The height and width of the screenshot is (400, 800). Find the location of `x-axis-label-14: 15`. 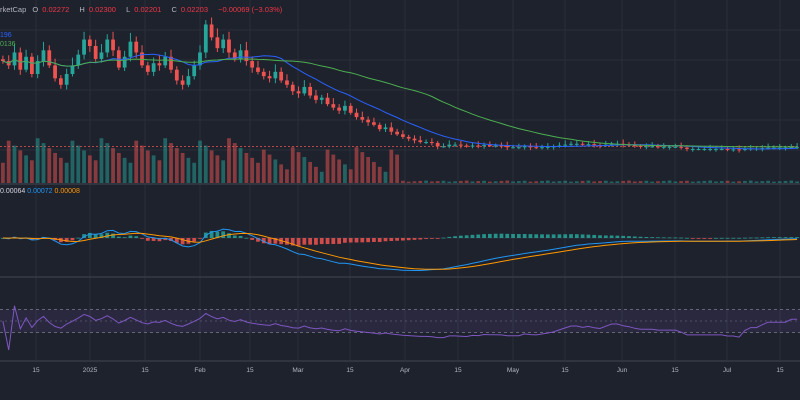

x-axis-label-14: 15 is located at coordinates (780, 370).